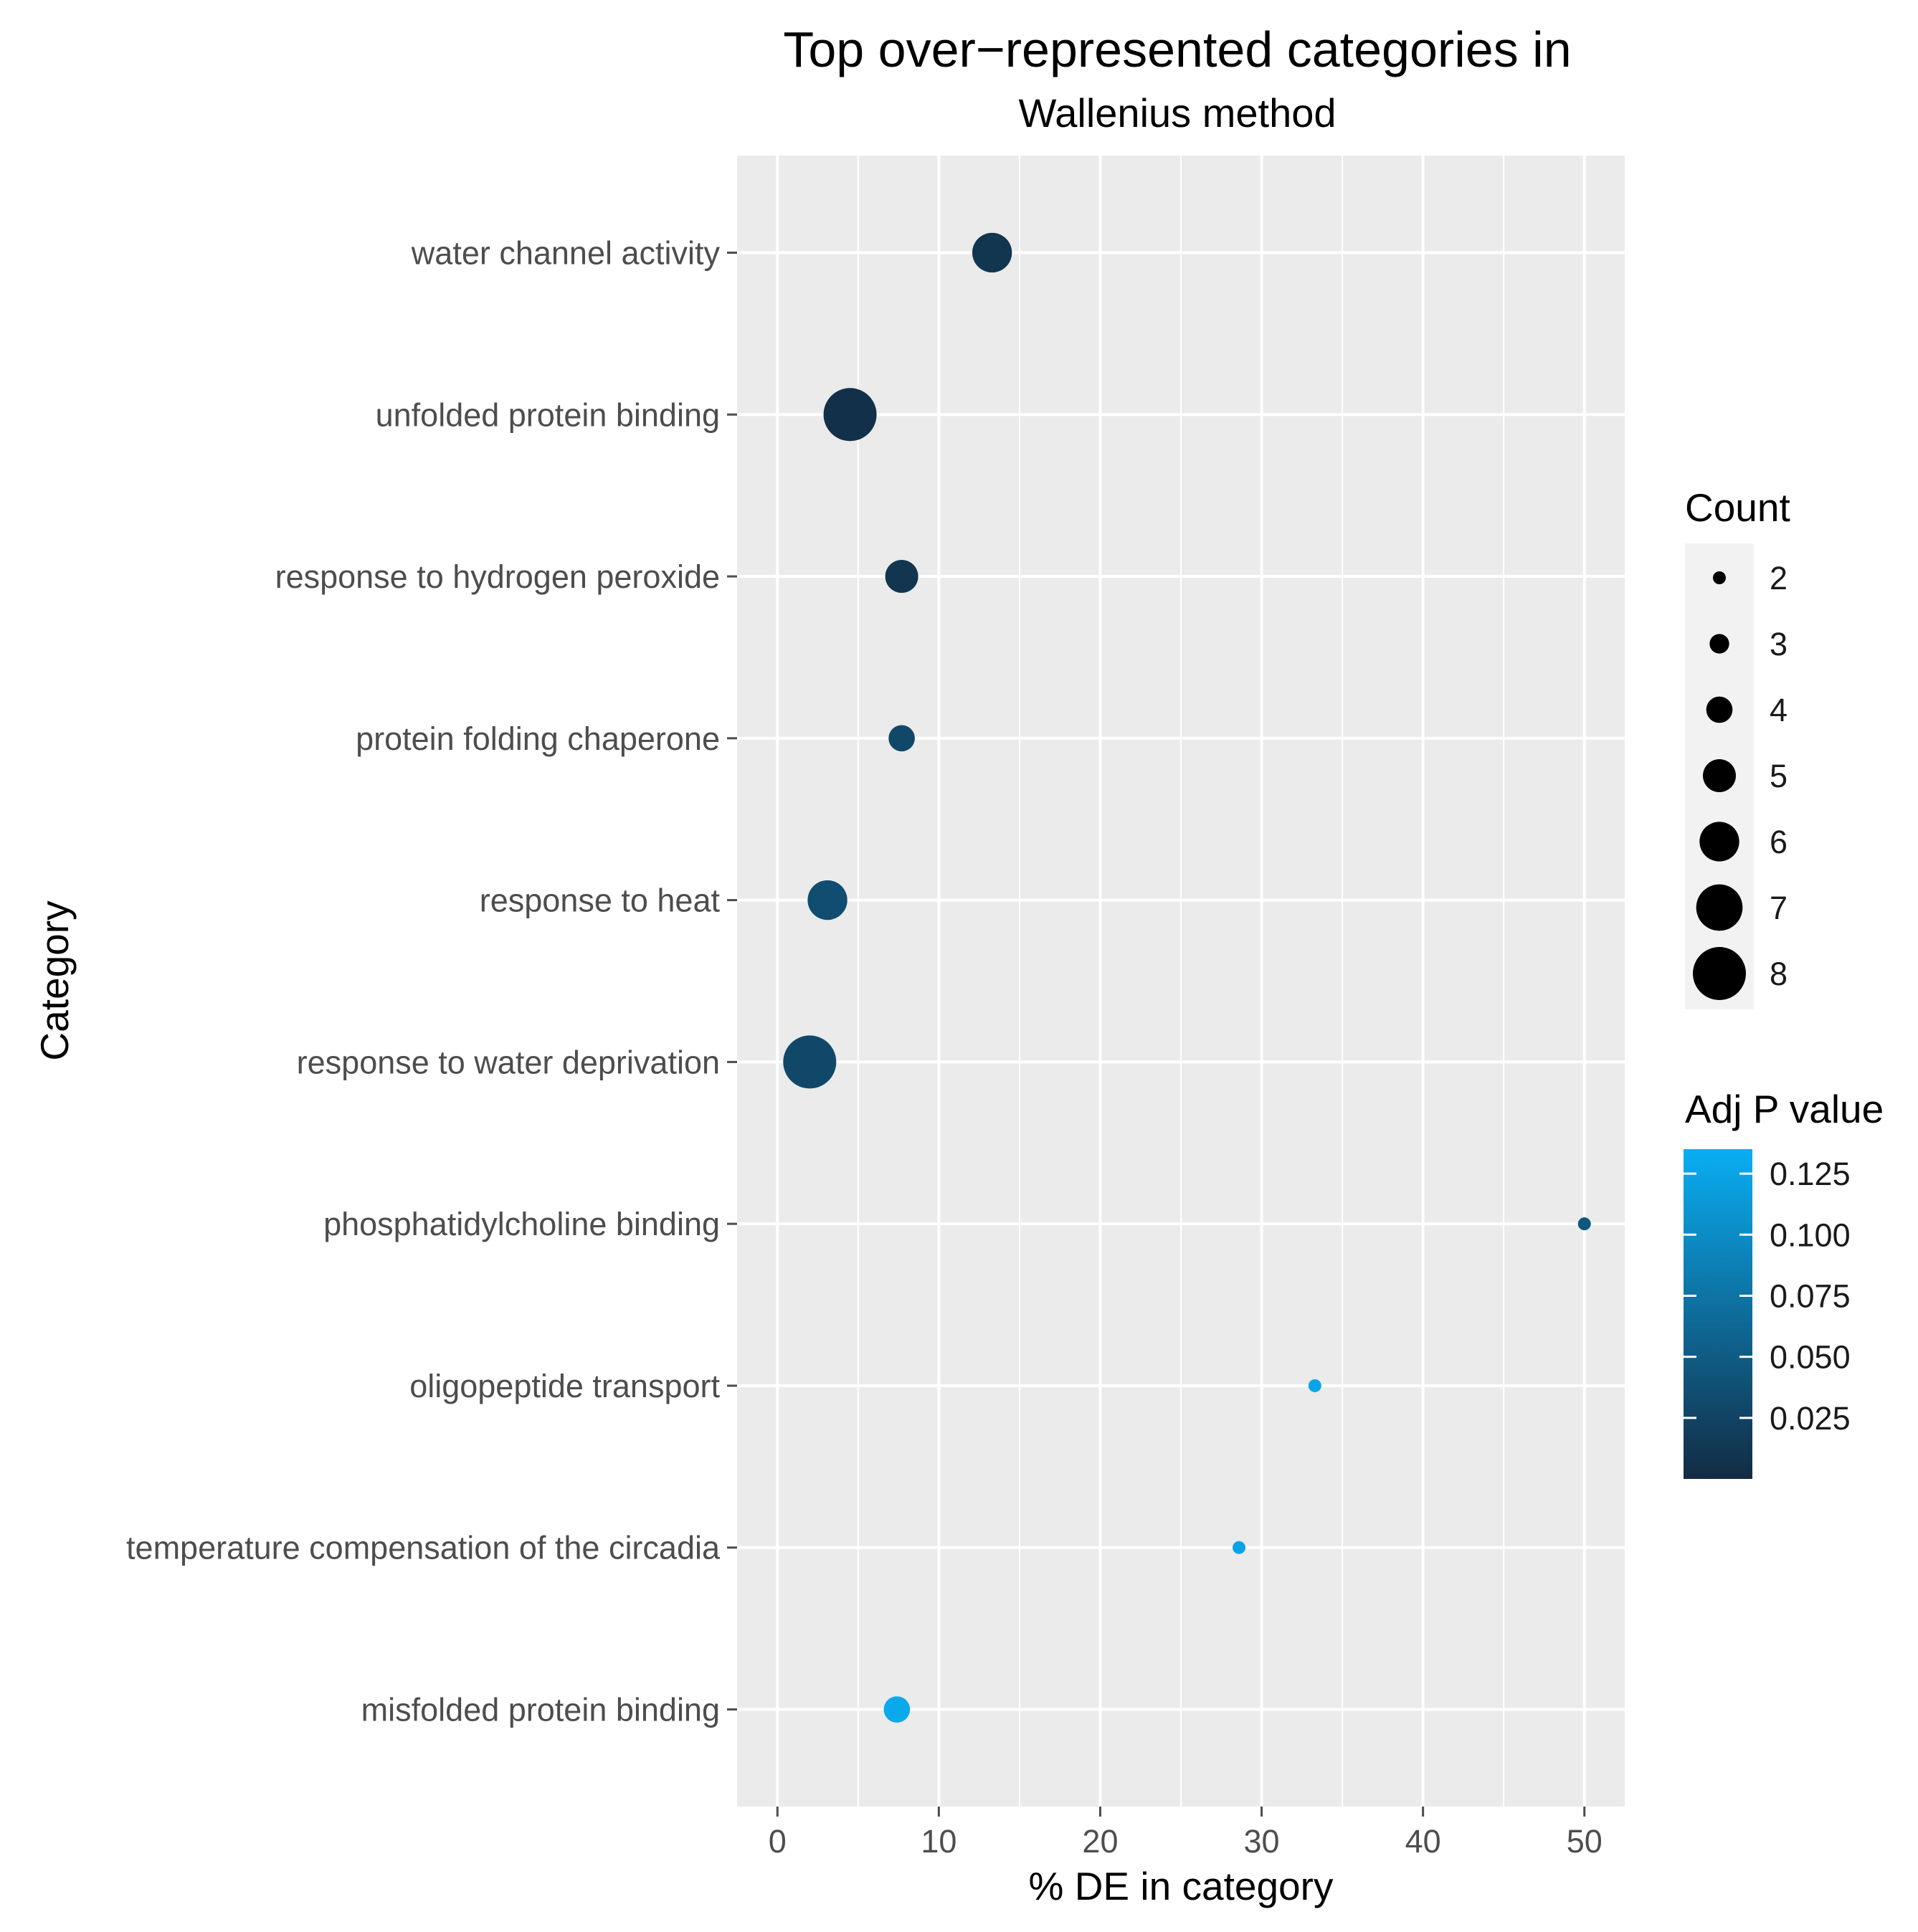  What do you see at coordinates (1779, 644) in the screenshot?
I see `size-legend-label: 3` at bounding box center [1779, 644].